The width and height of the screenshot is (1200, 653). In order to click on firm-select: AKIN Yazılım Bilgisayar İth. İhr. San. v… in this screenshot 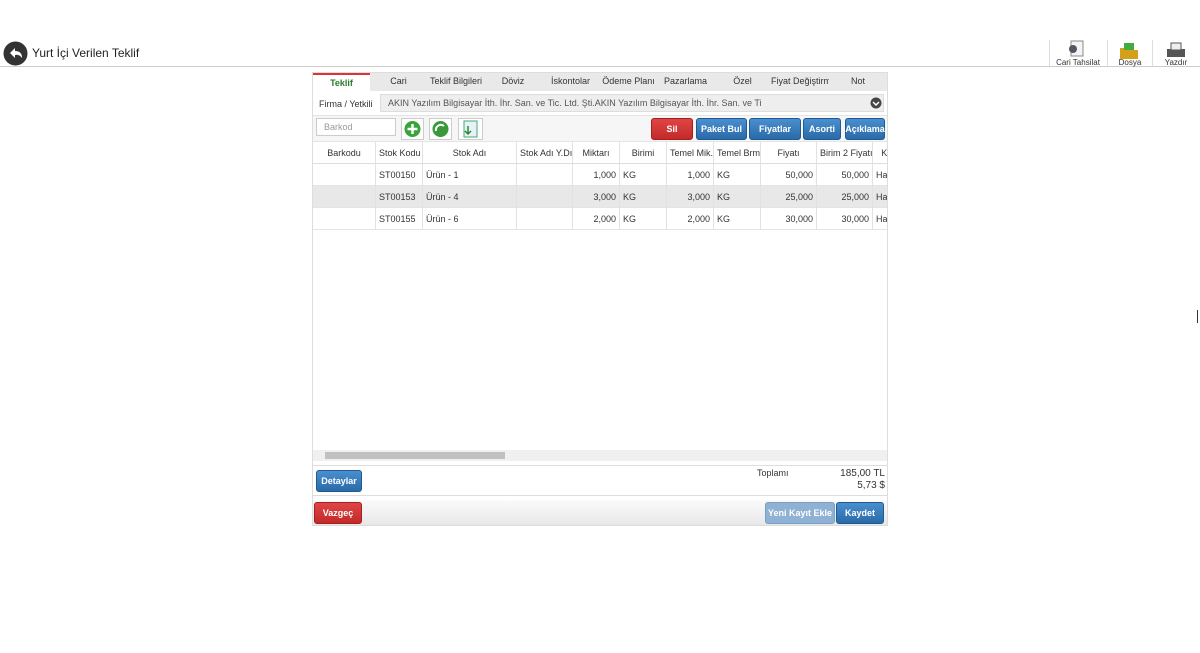, I will do `click(632, 103)`.